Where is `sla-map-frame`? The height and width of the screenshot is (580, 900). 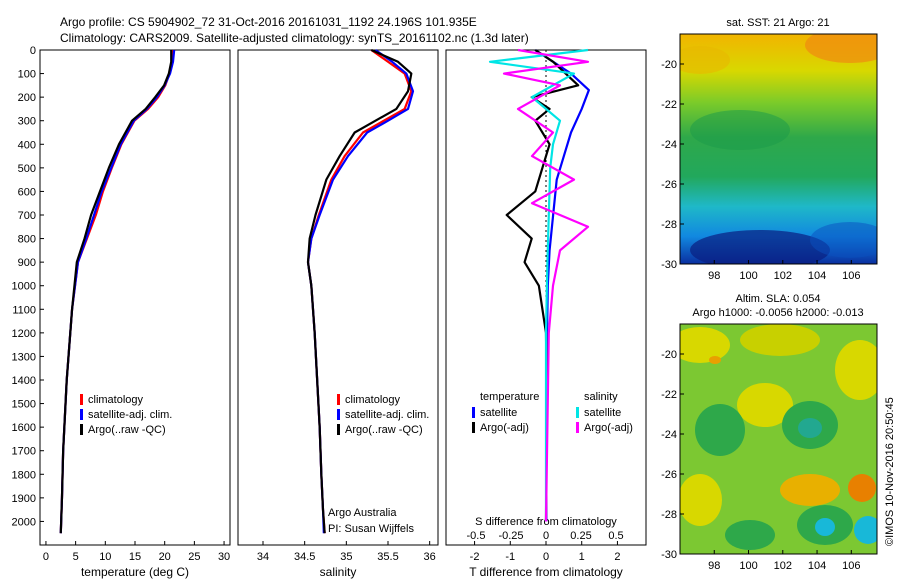
sla-map-frame is located at coordinates (778, 439).